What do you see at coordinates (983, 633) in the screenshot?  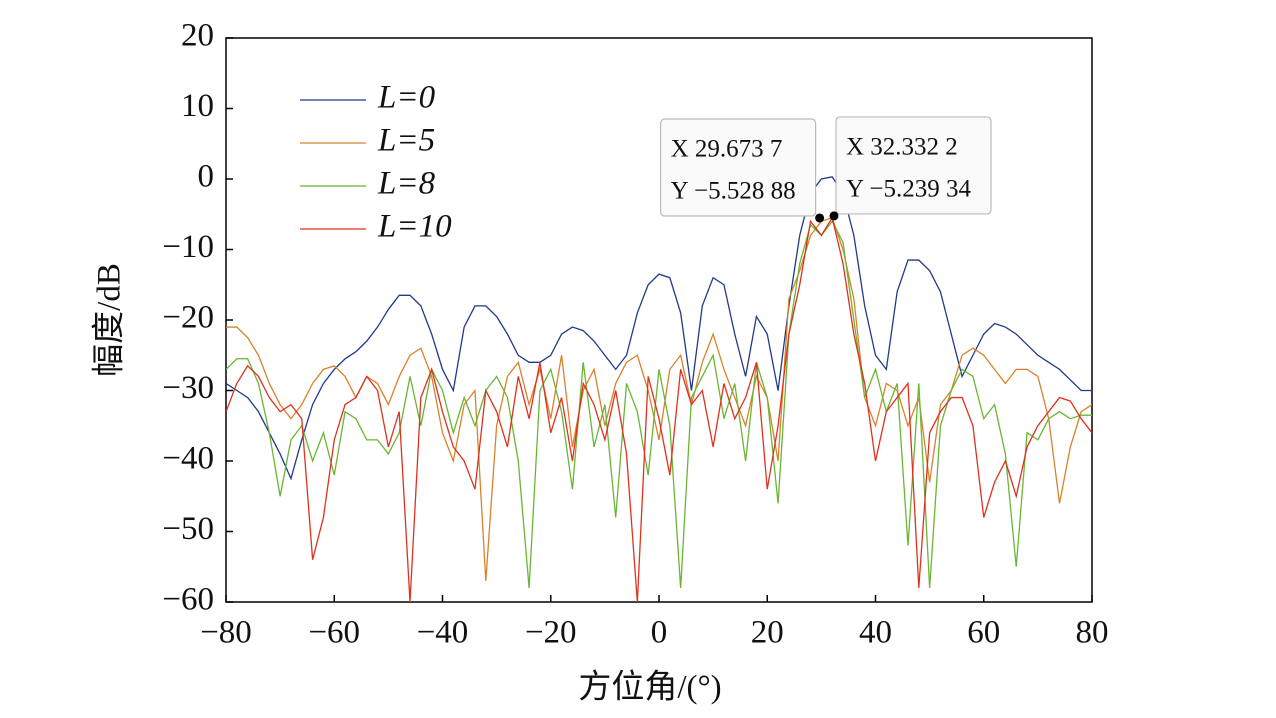 I see `x-tick-label: 60` at bounding box center [983, 633].